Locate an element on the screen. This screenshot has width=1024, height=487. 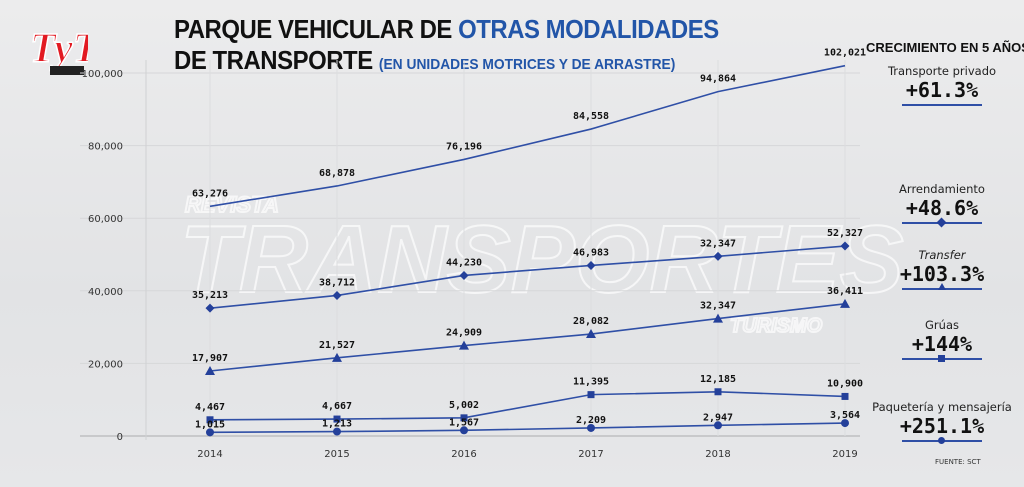
data-label: 44,230 is located at coordinates (464, 262).